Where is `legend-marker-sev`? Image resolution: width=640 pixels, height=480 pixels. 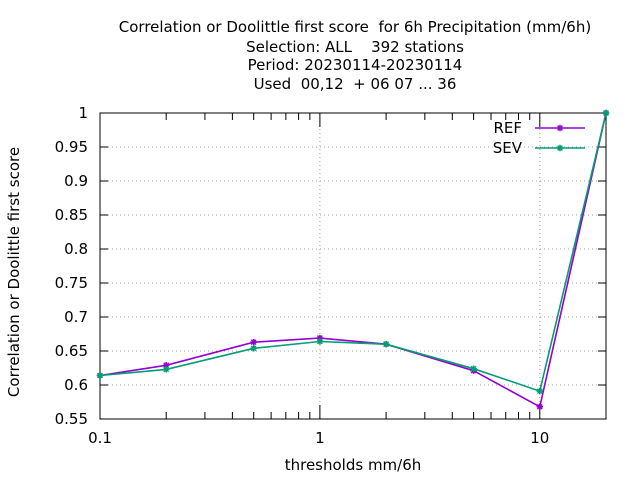 legend-marker-sev is located at coordinates (560, 148).